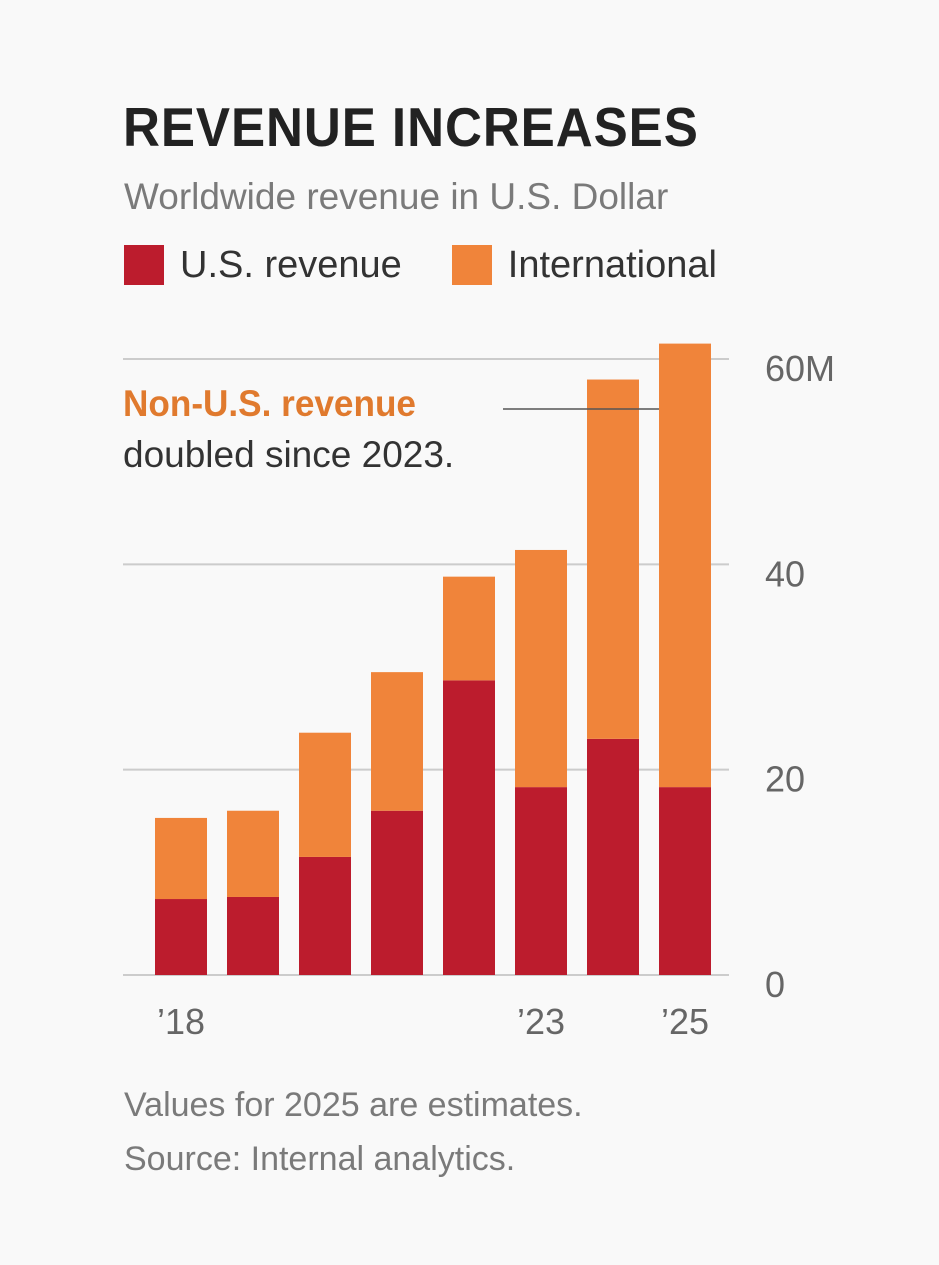 This screenshot has width=939, height=1265. I want to click on bar-us-2021, so click(397, 892).